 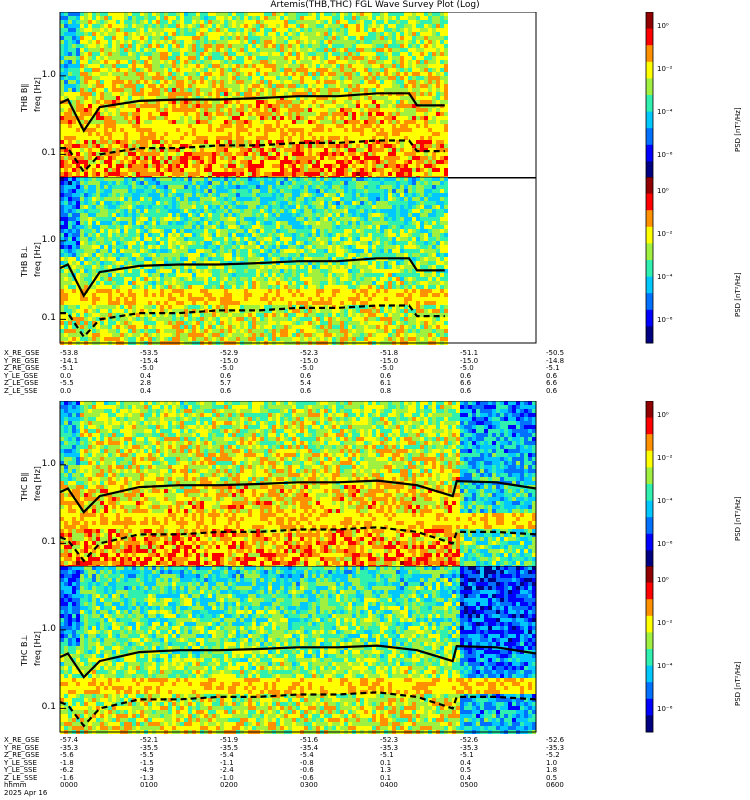 I want to click on orbit-thc-value: -0.8, so click(x=307, y=762).